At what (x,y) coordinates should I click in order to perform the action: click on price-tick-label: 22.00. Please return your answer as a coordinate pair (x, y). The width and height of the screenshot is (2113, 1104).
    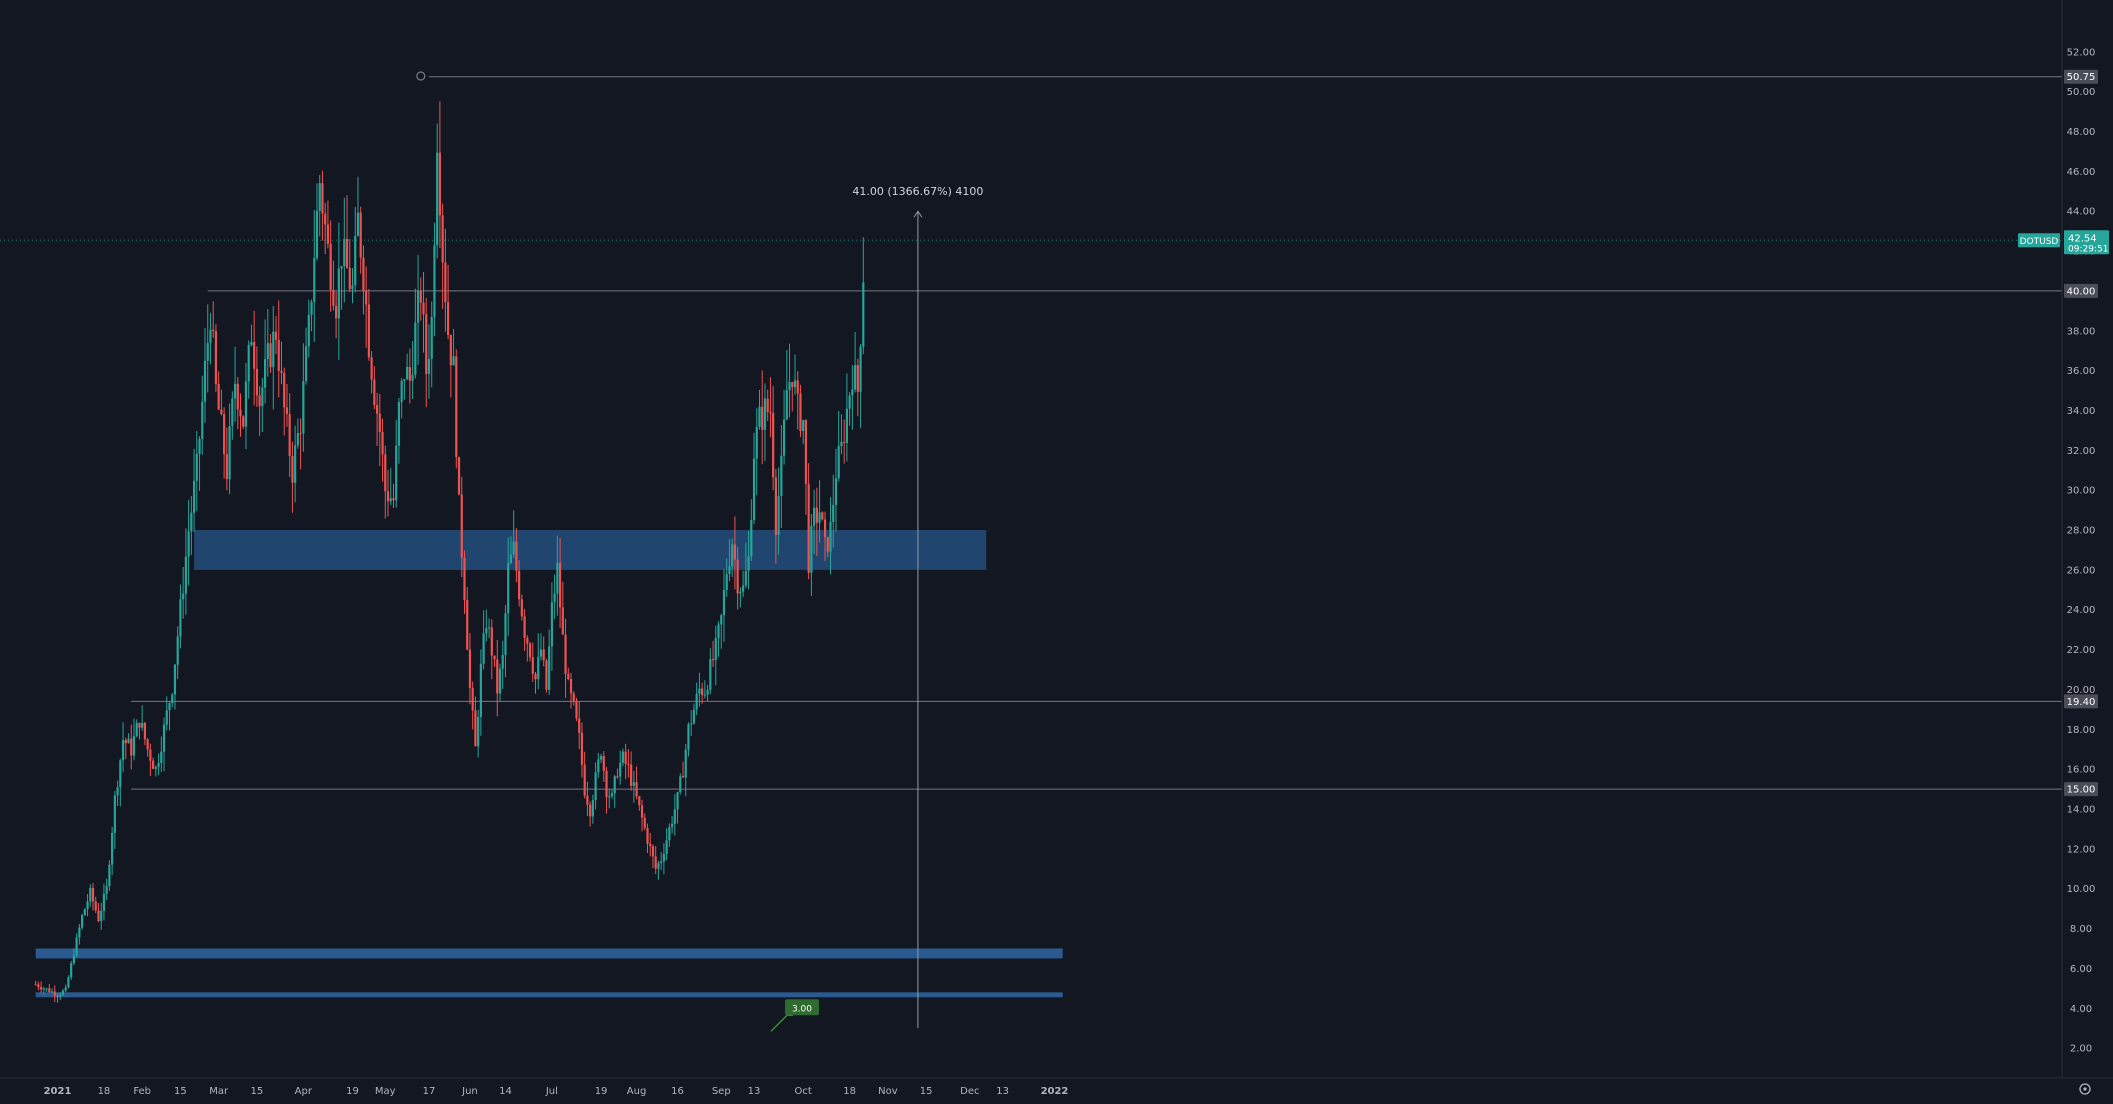
    Looking at the image, I should click on (2081, 650).